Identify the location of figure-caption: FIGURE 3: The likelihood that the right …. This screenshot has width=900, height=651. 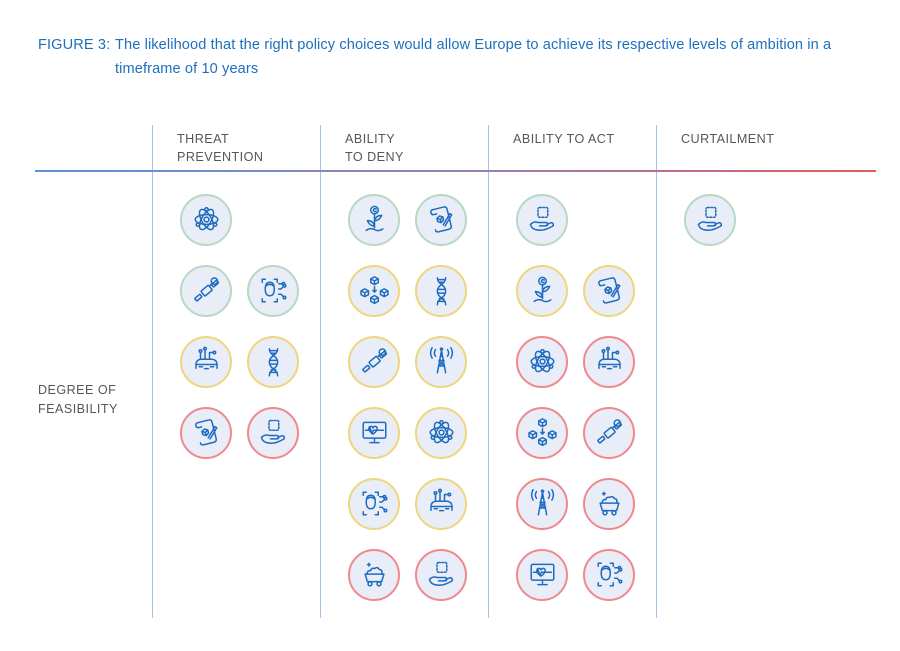
(454, 57).